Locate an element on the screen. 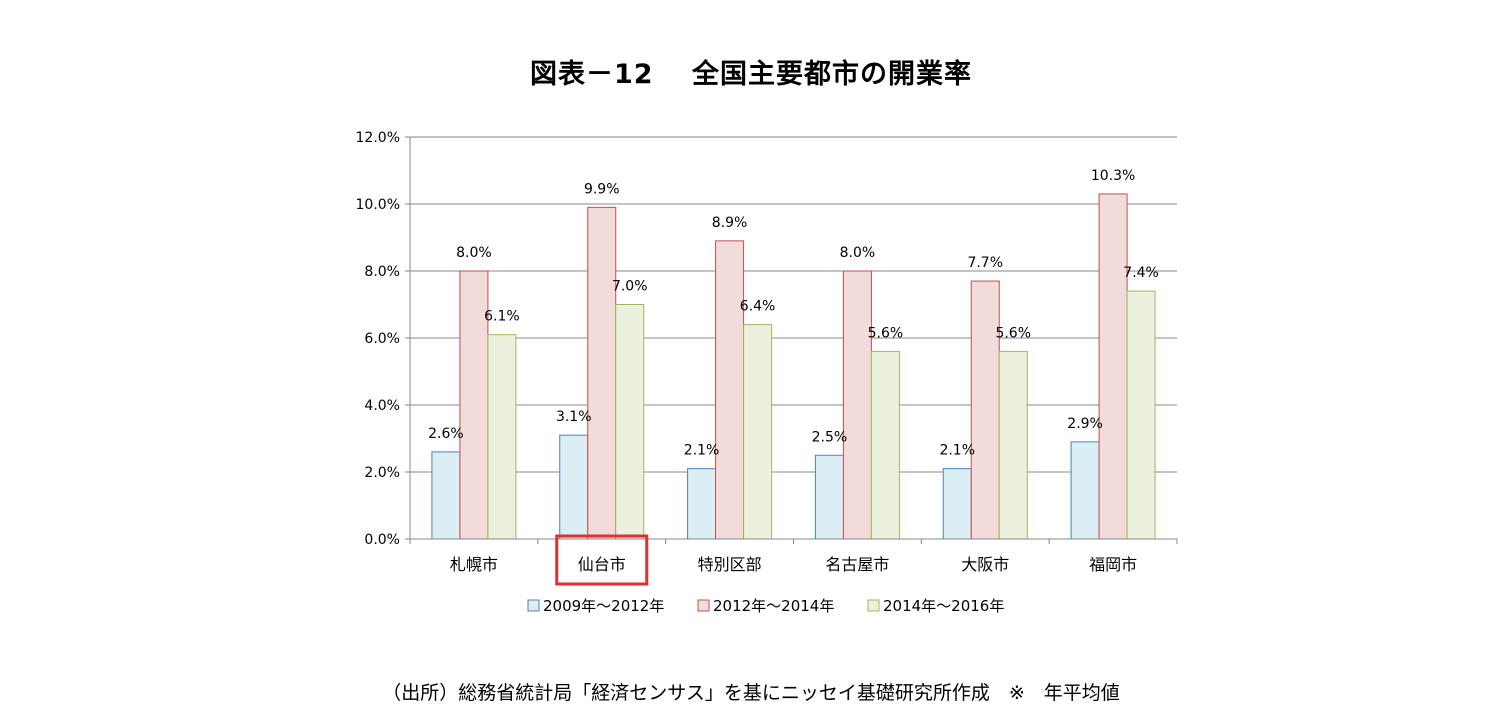  category-label: 札幌市 is located at coordinates (474, 564).